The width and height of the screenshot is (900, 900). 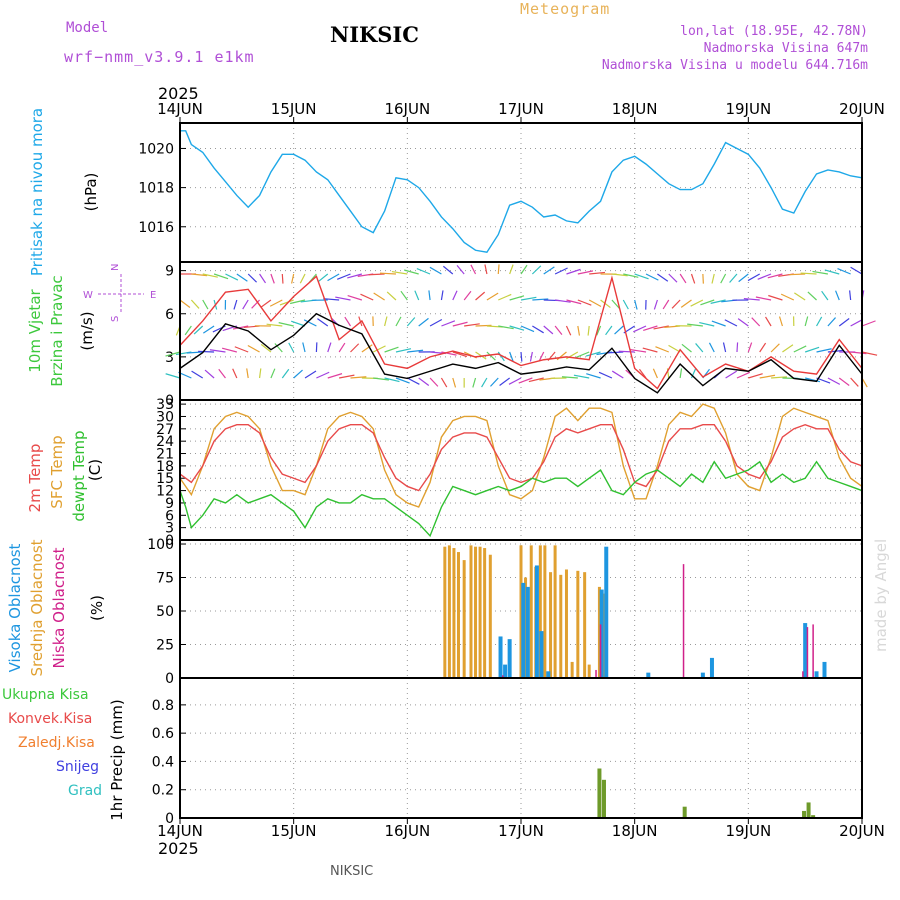 What do you see at coordinates (748, 109) in the screenshot?
I see `top-date-tick-label: 19JUN` at bounding box center [748, 109].